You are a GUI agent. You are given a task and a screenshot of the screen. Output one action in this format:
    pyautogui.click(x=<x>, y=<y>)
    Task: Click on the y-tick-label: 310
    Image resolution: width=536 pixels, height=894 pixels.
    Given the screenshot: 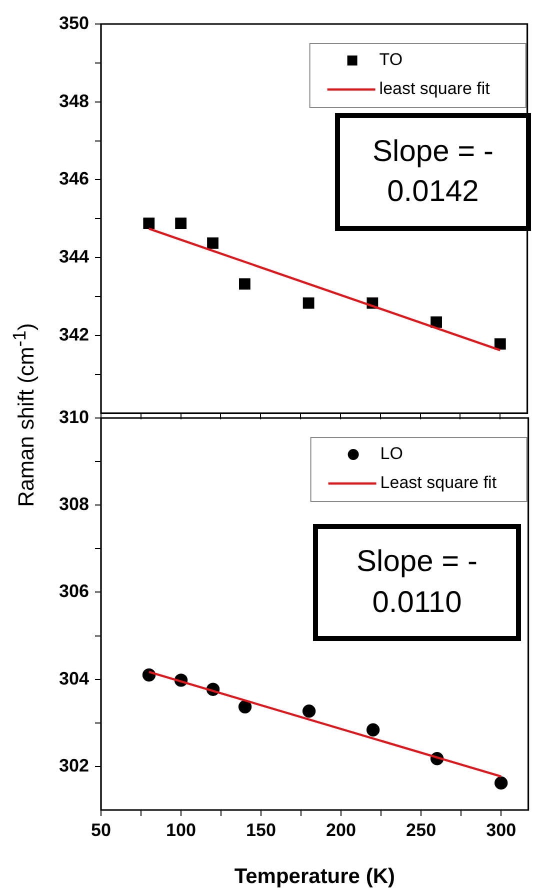 What is the action you would take?
    pyautogui.click(x=73, y=416)
    